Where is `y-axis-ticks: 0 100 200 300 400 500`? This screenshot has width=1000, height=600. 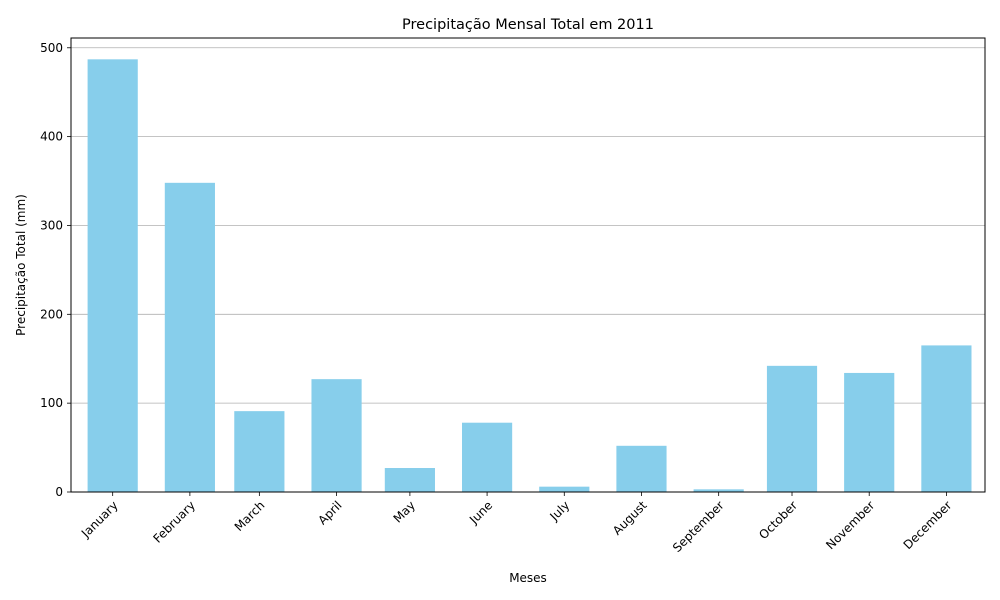
y-axis-ticks: 0 100 200 300 400 500 is located at coordinates (55, 270).